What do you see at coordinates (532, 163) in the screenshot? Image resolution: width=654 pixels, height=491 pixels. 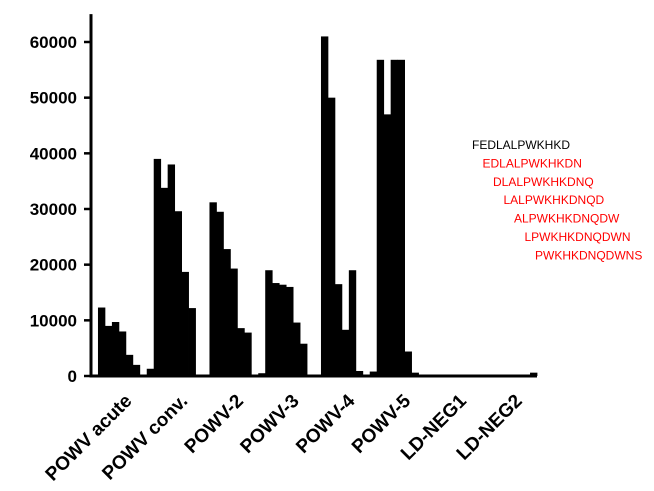 I see `legend-peptide: EDLALPWKHKDN` at bounding box center [532, 163].